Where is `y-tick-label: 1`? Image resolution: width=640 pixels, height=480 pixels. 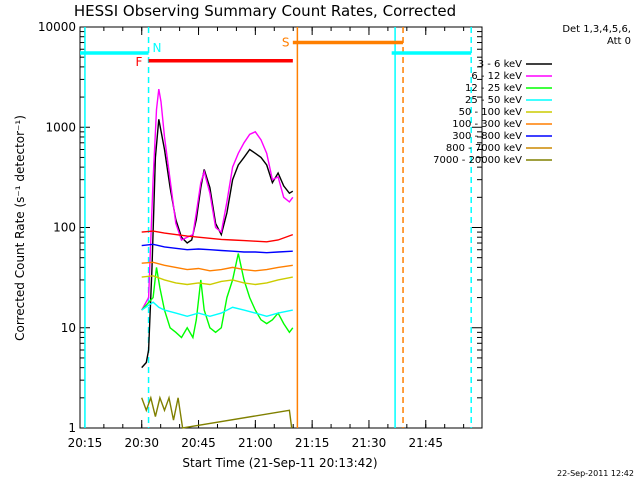
y-tick-label: 1 is located at coordinates (72, 428).